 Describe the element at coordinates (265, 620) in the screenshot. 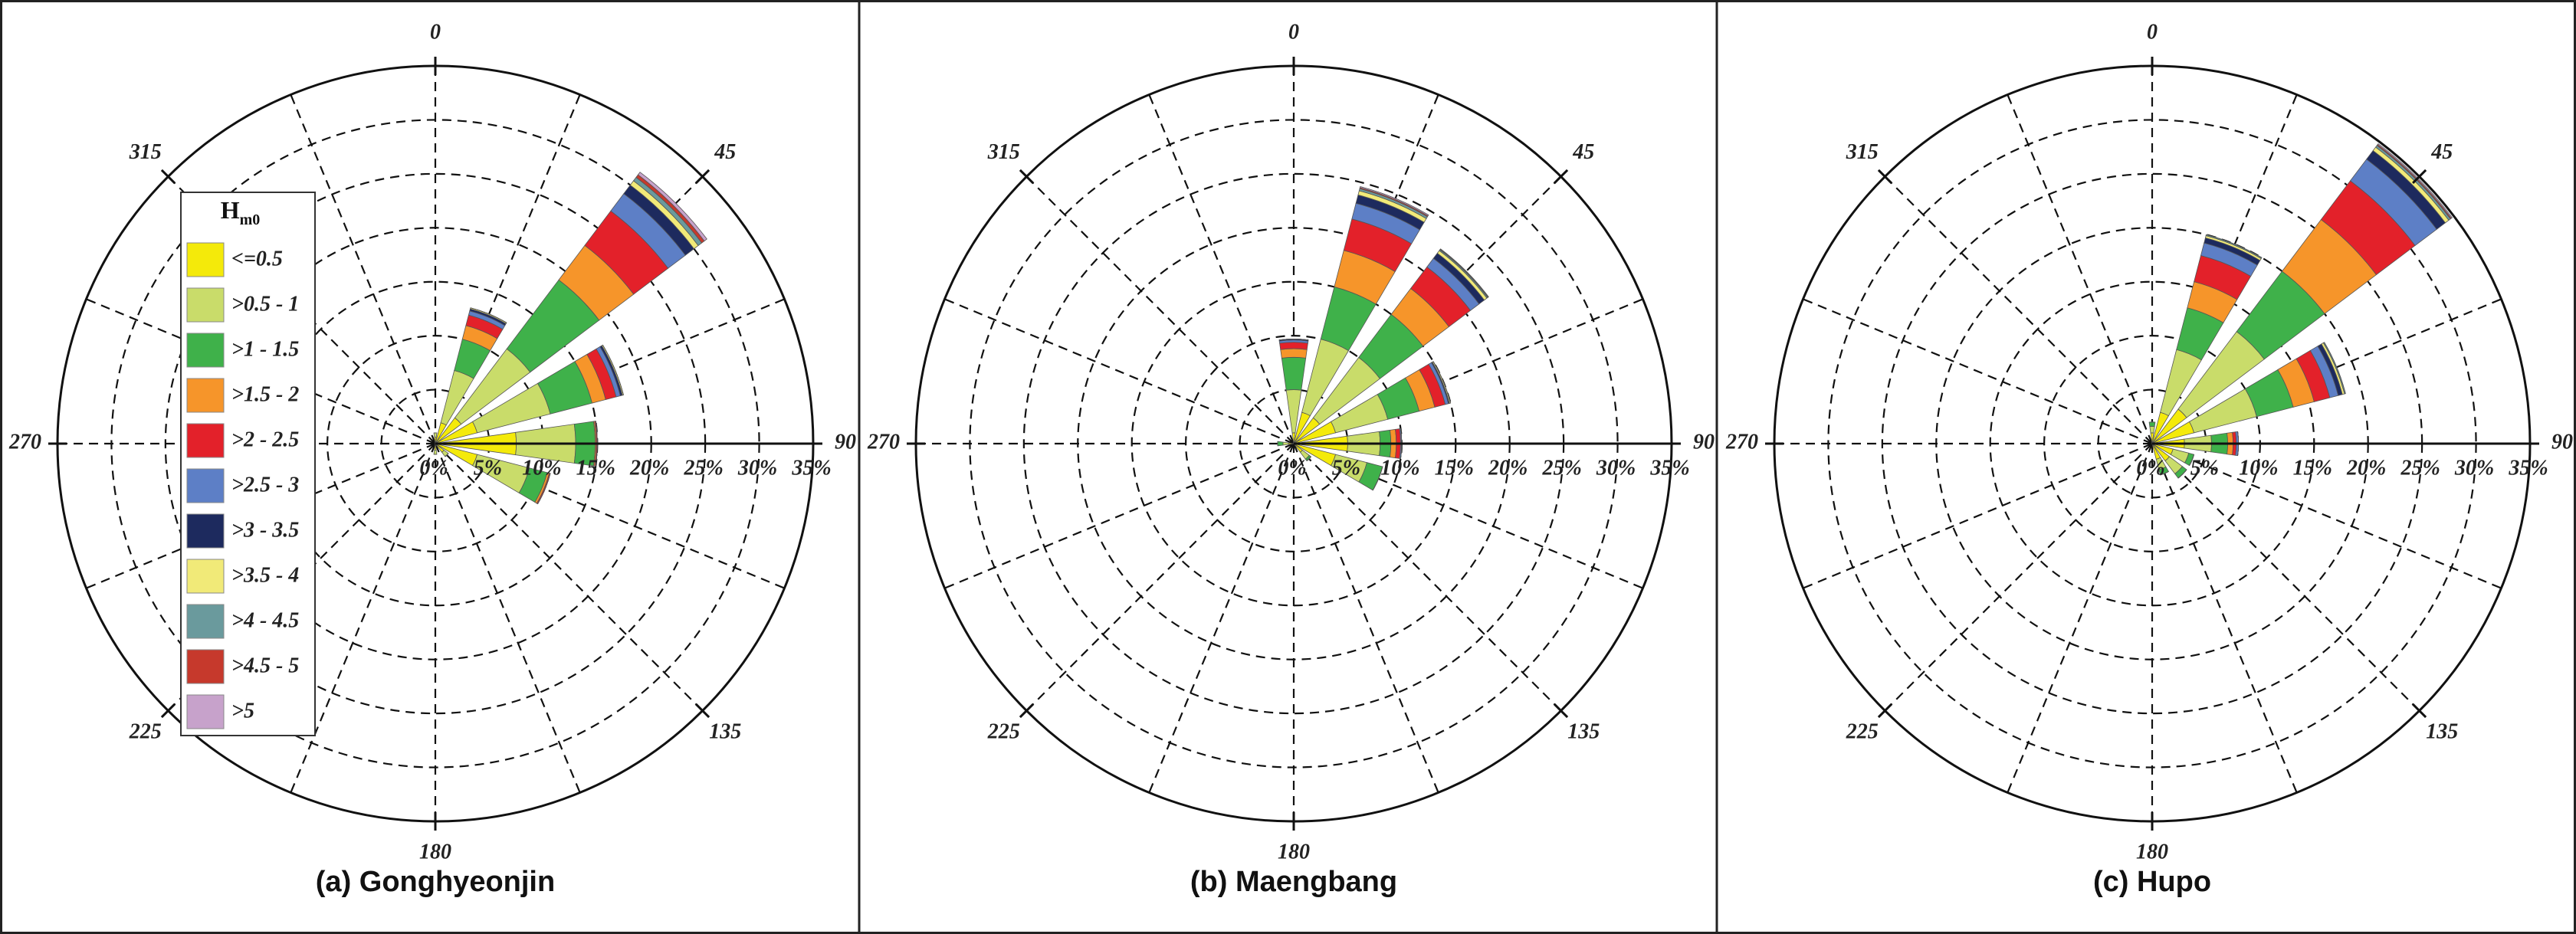

I see `legend-label: >4 - 4.5` at that location.